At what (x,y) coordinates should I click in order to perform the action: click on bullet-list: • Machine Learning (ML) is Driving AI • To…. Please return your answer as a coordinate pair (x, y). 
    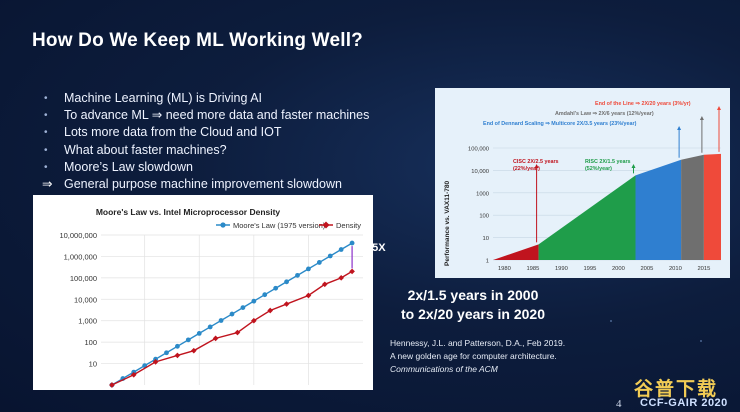
    Looking at the image, I should click on (206, 141).